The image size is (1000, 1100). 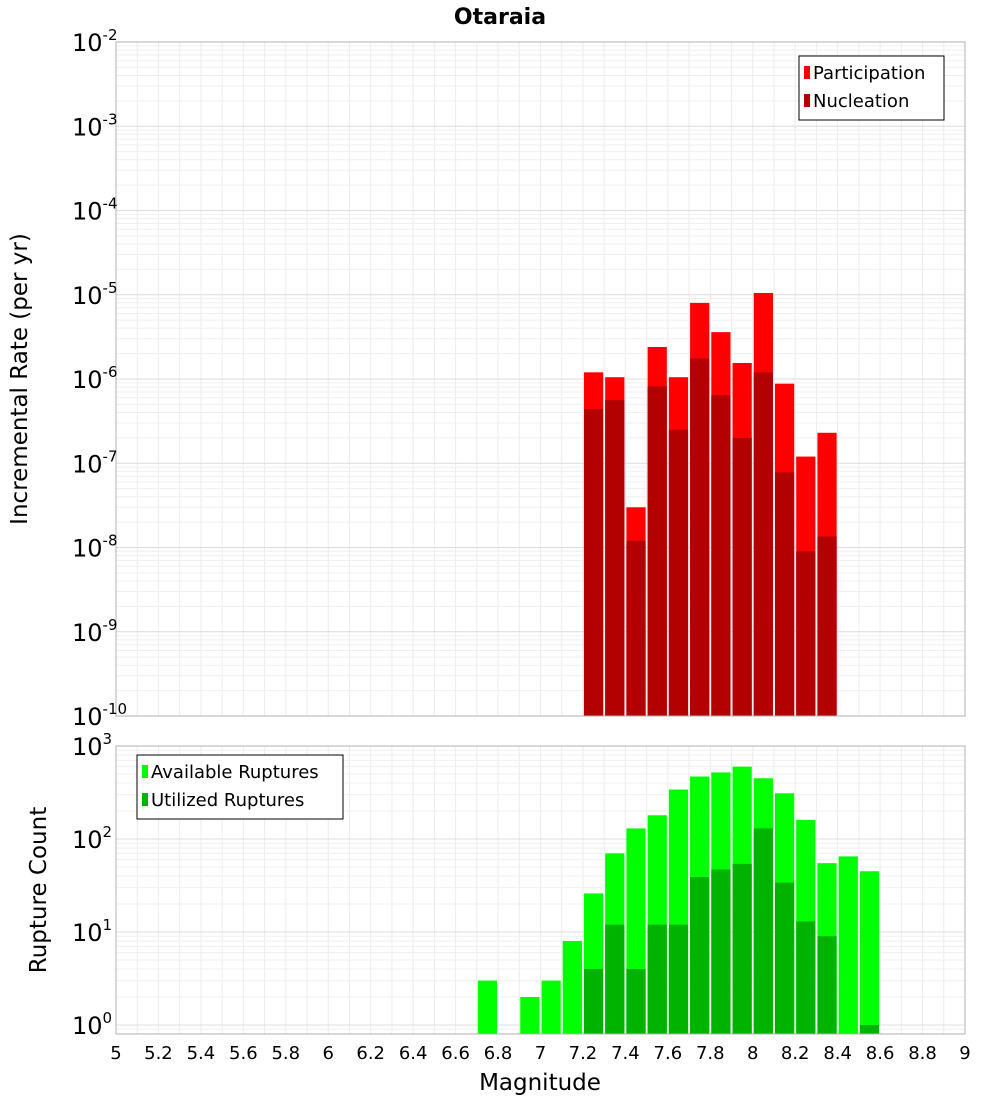 I want to click on y-tick-label: 10⁻⁷, so click(x=95, y=462).